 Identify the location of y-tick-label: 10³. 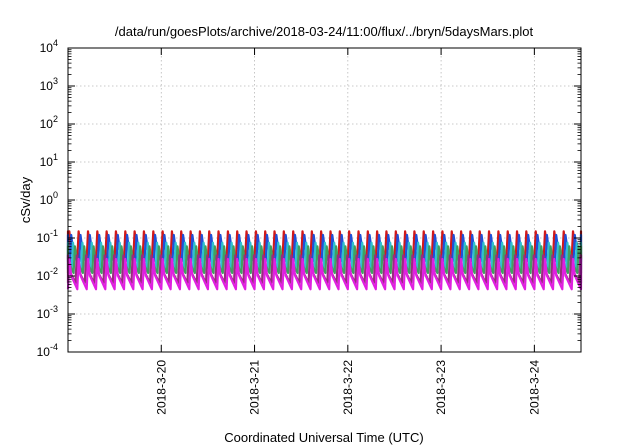
(49, 84).